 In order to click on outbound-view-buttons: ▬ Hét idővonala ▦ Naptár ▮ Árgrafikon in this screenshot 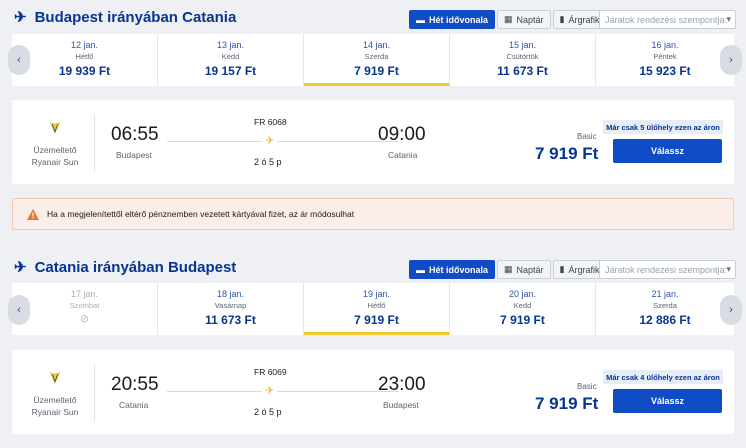, I will do `click(514, 19)`.